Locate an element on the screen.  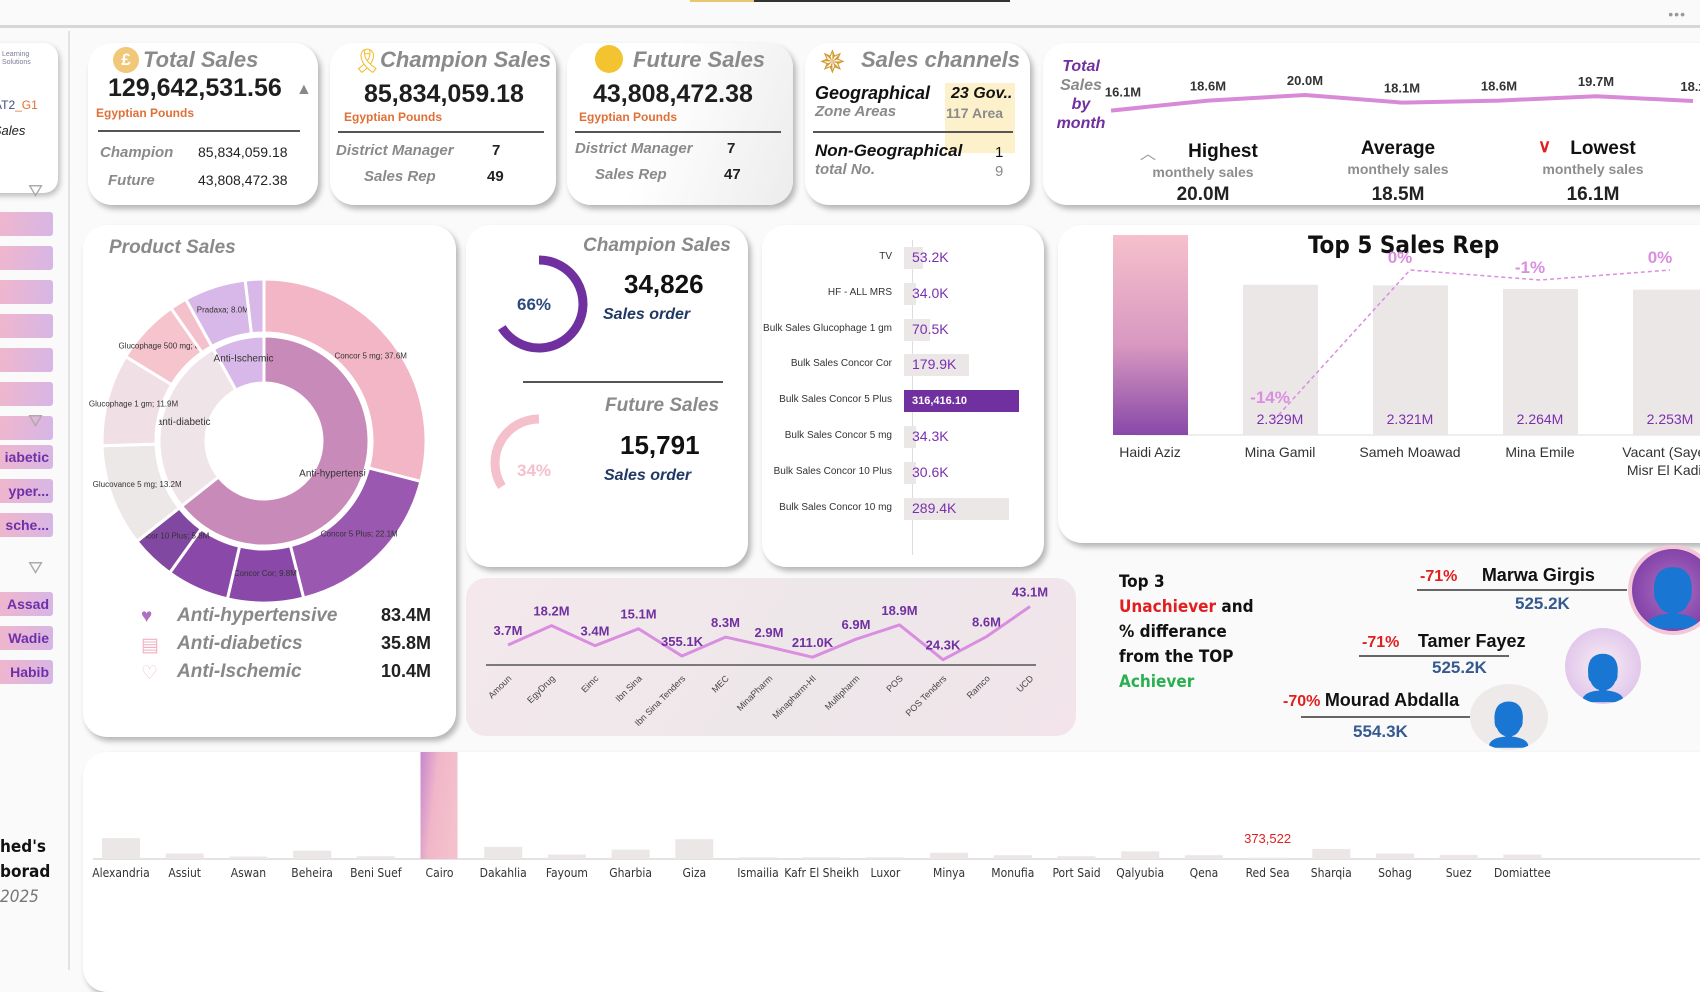
governorate-label: Gharbia is located at coordinates (630, 873).